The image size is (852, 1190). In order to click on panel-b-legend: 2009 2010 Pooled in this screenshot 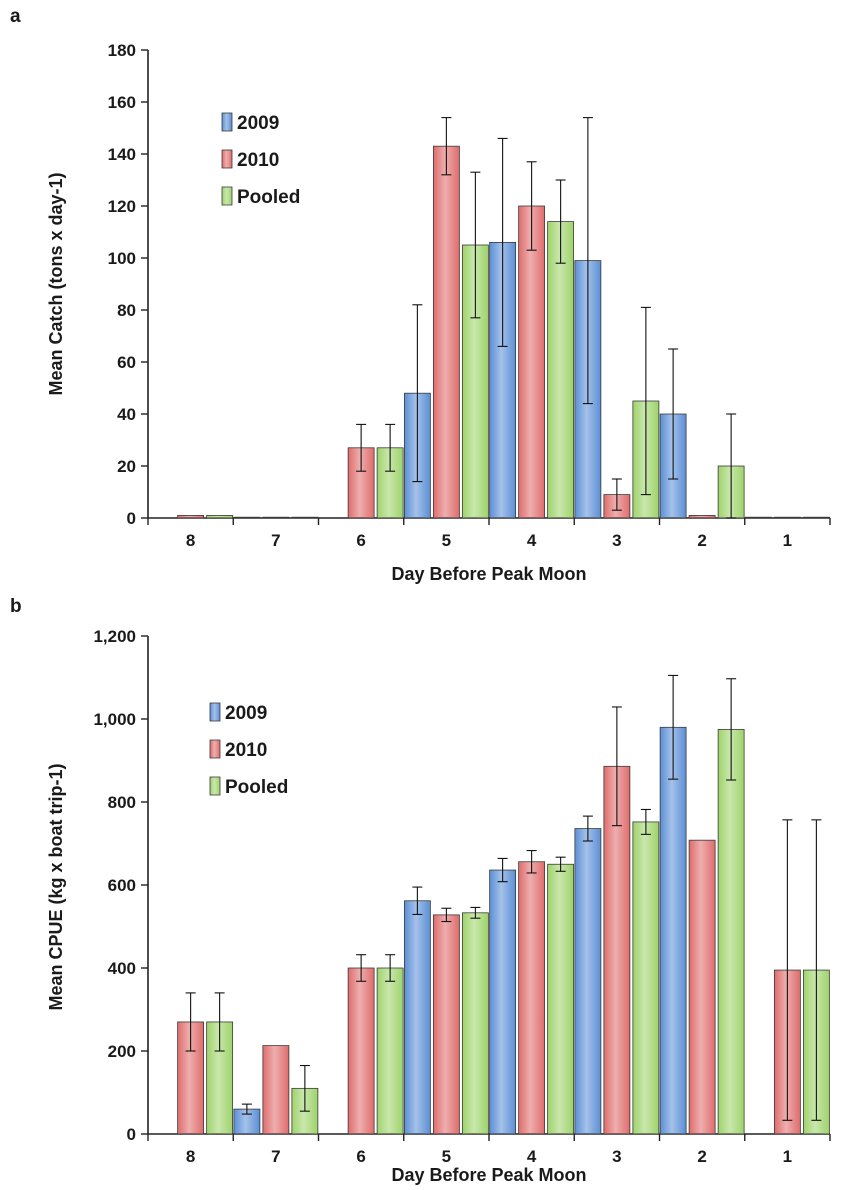, I will do `click(248, 750)`.